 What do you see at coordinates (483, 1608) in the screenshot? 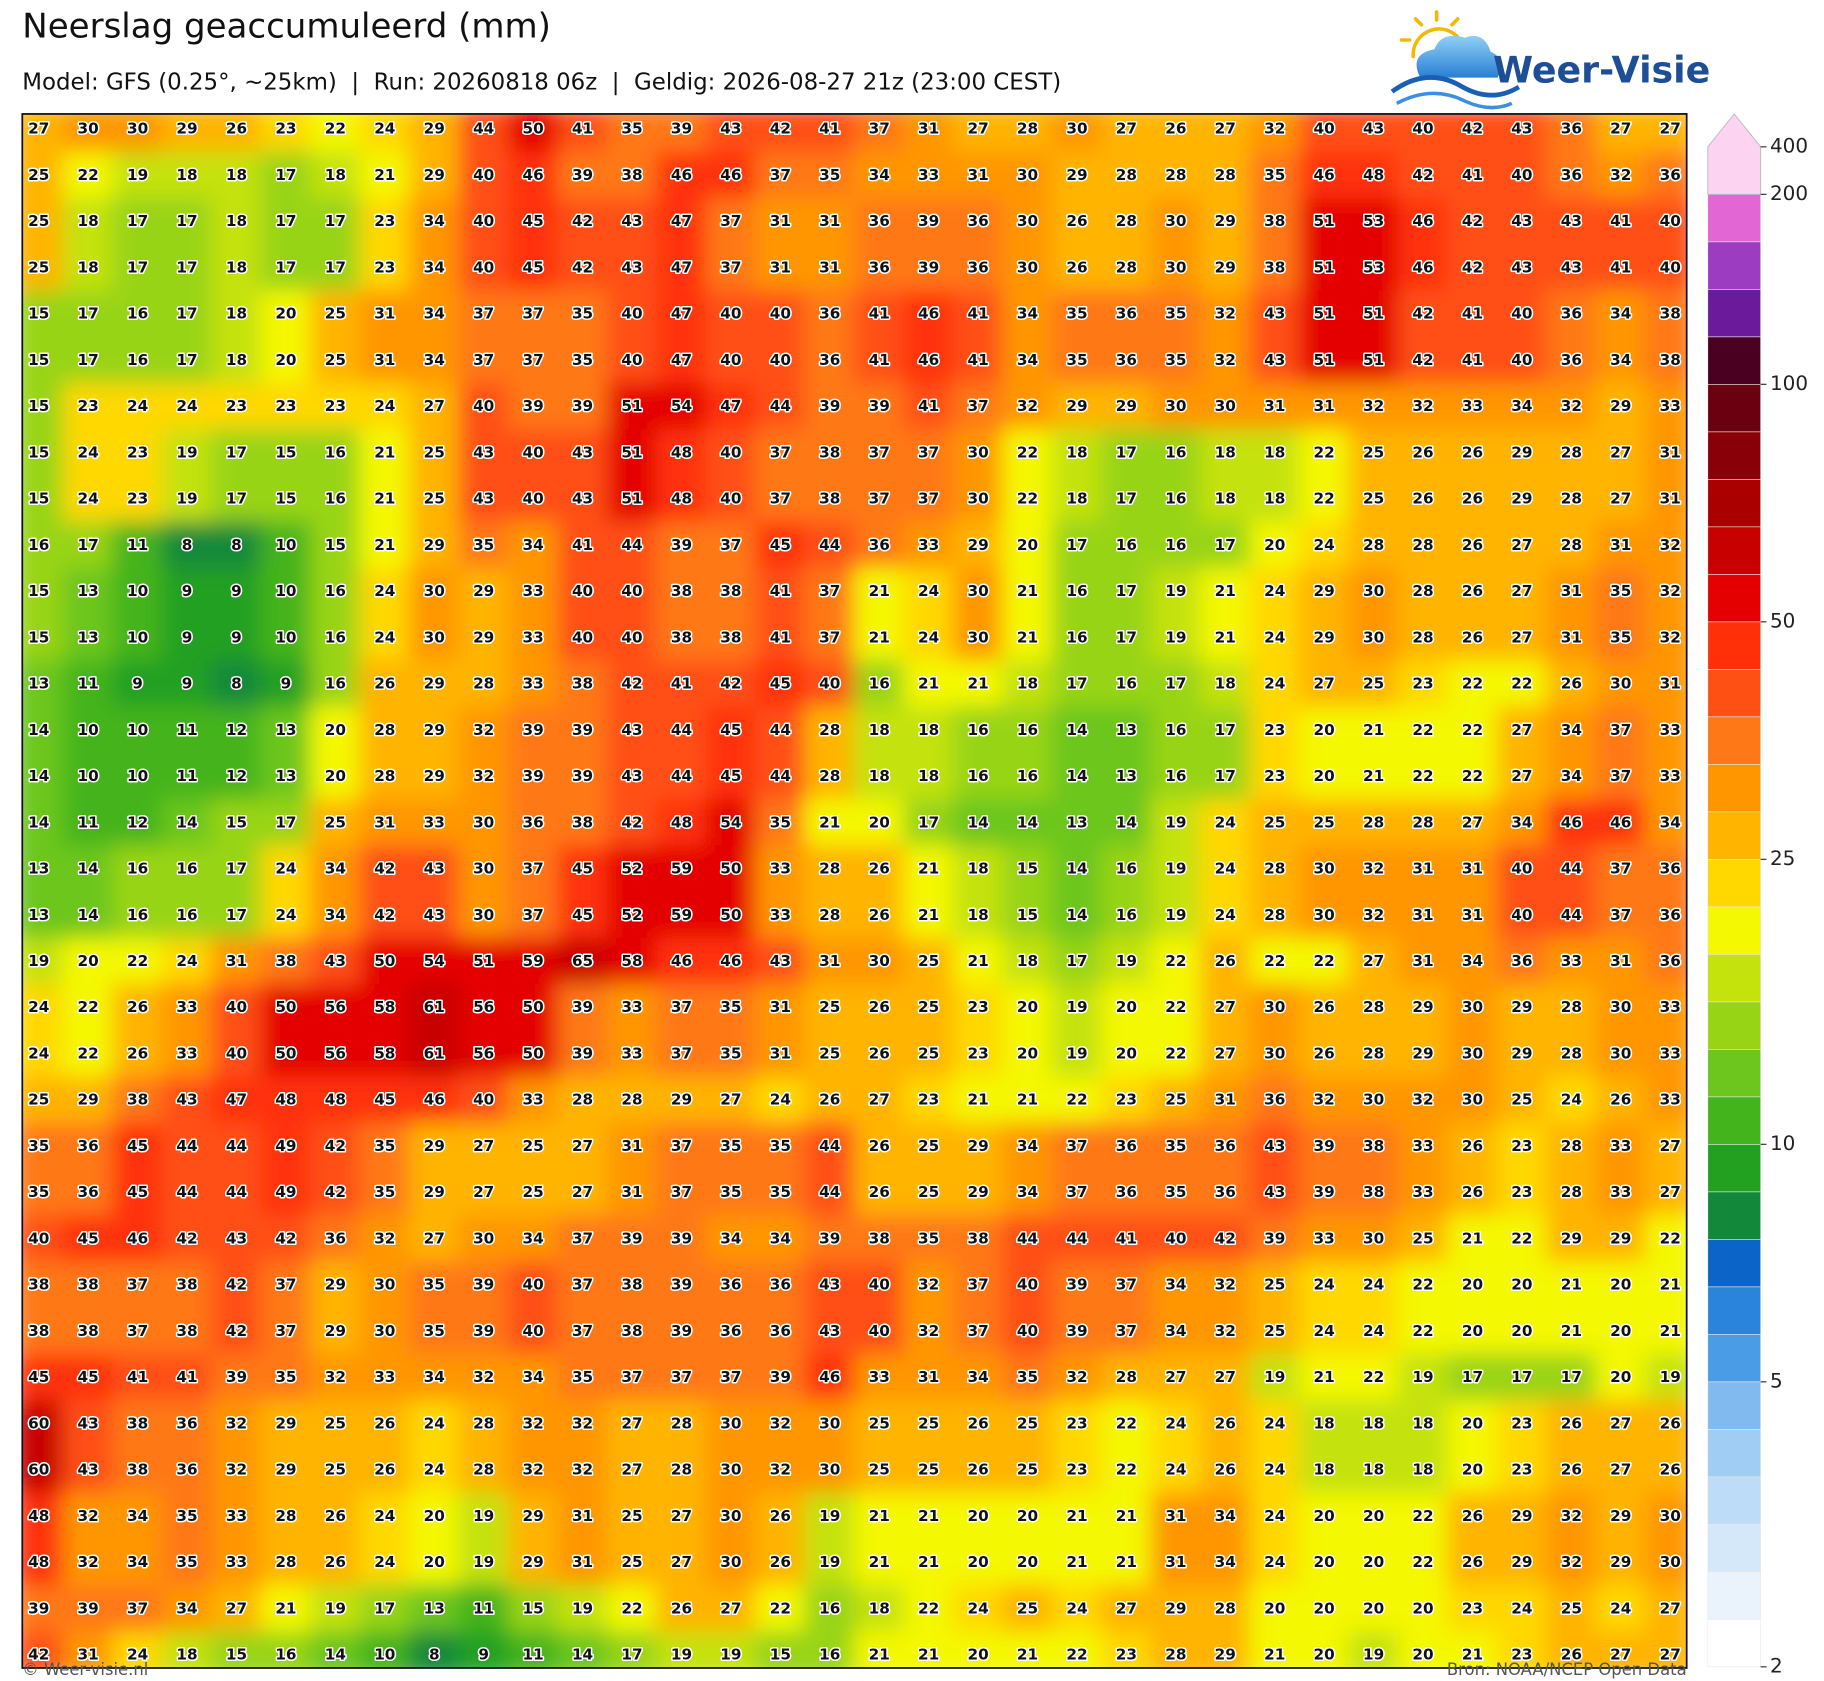
I see `cell-value: 11` at bounding box center [483, 1608].